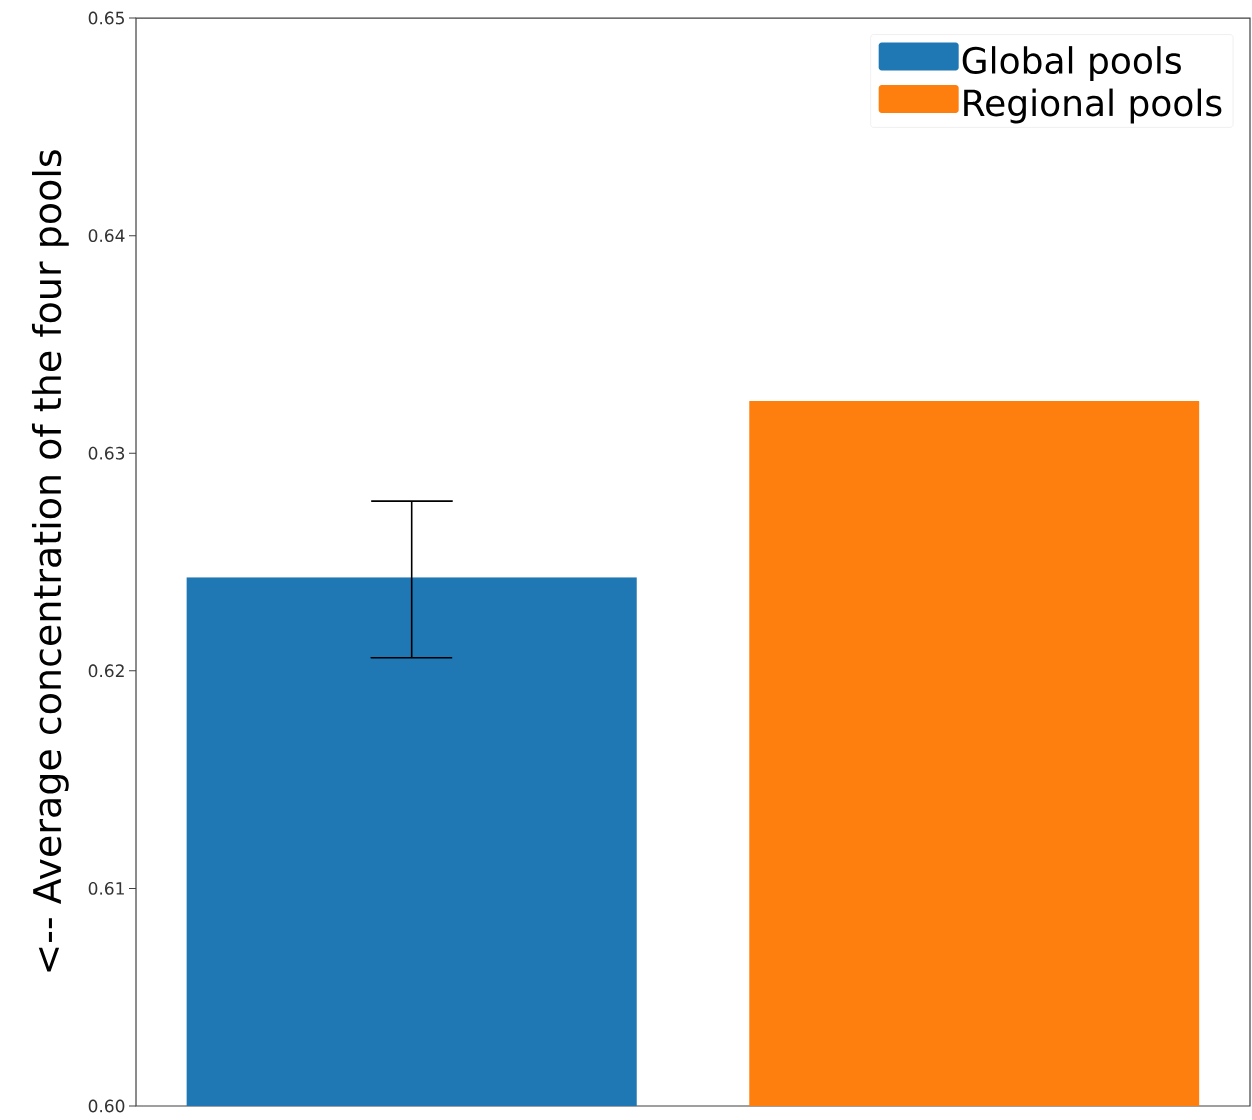 Image resolution: width=1252 pixels, height=1120 pixels. I want to click on y-tick-label: 0.61, so click(106, 888).